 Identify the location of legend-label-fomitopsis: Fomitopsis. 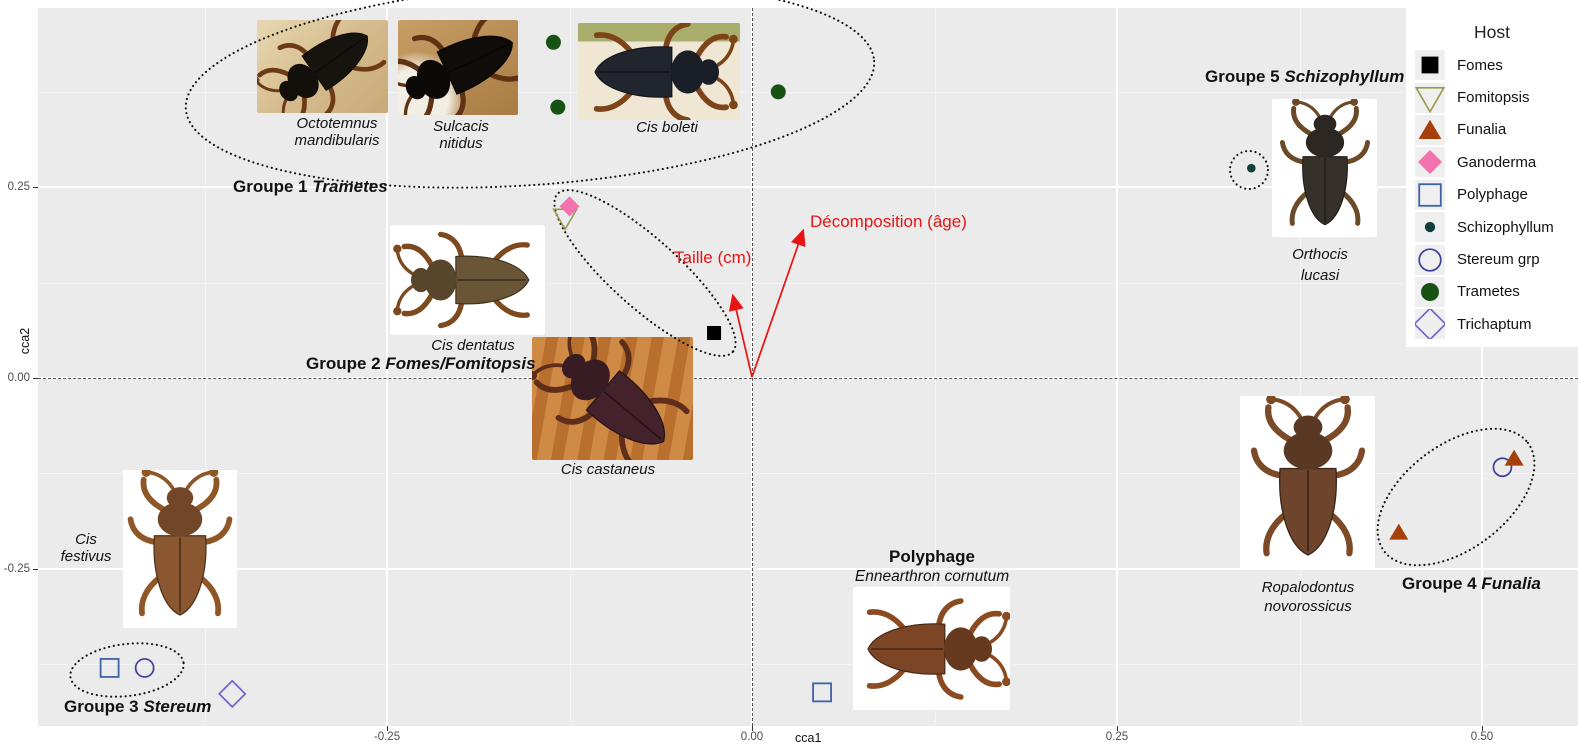
(1493, 98).